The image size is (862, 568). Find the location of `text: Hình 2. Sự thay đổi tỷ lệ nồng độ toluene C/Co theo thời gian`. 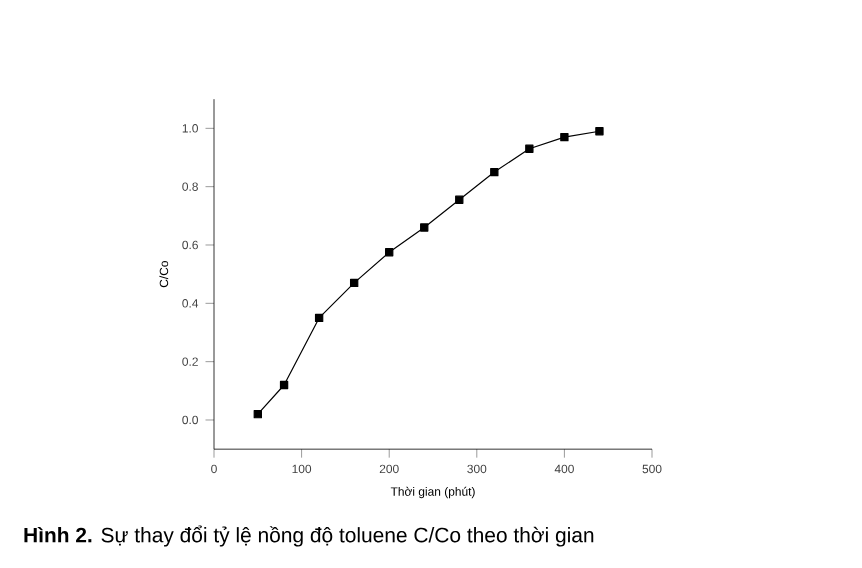

text: Hình 2. Sự thay đổi tỷ lệ nồng độ toluene C/Co theo thời gian is located at coordinates (309, 536).